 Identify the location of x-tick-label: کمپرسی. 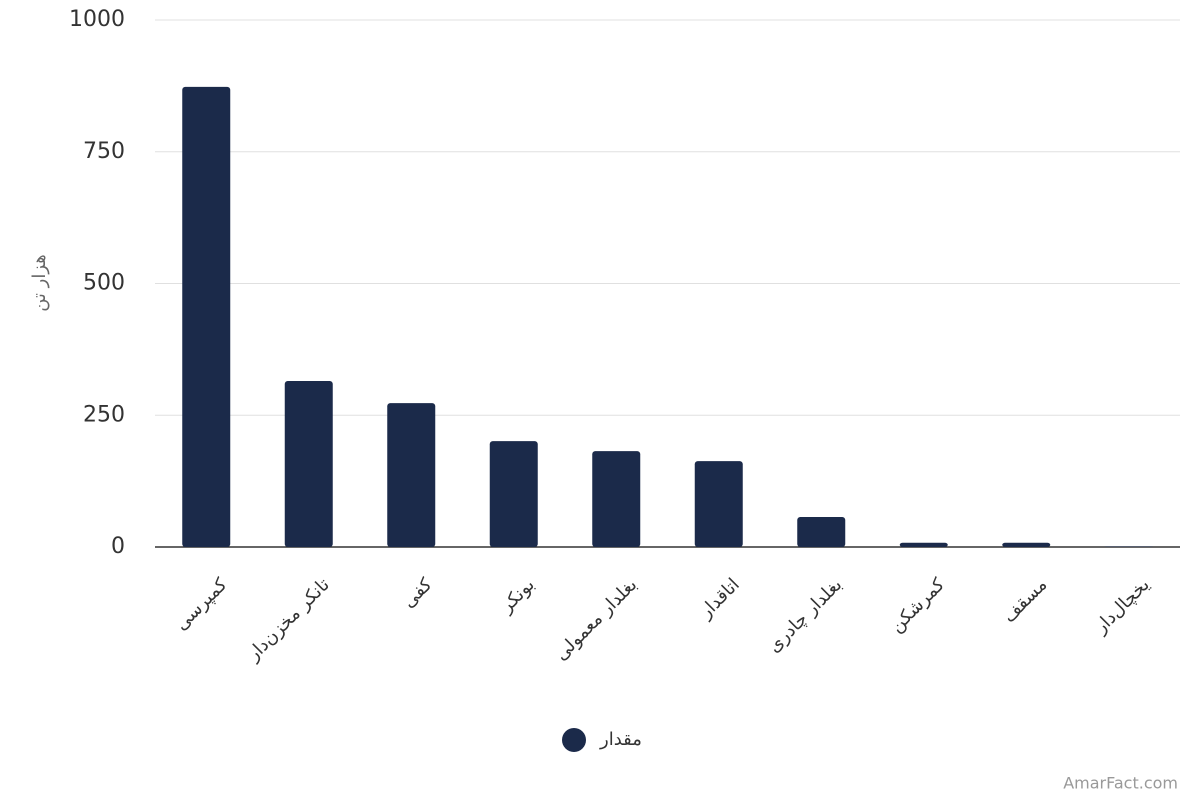
(201, 604).